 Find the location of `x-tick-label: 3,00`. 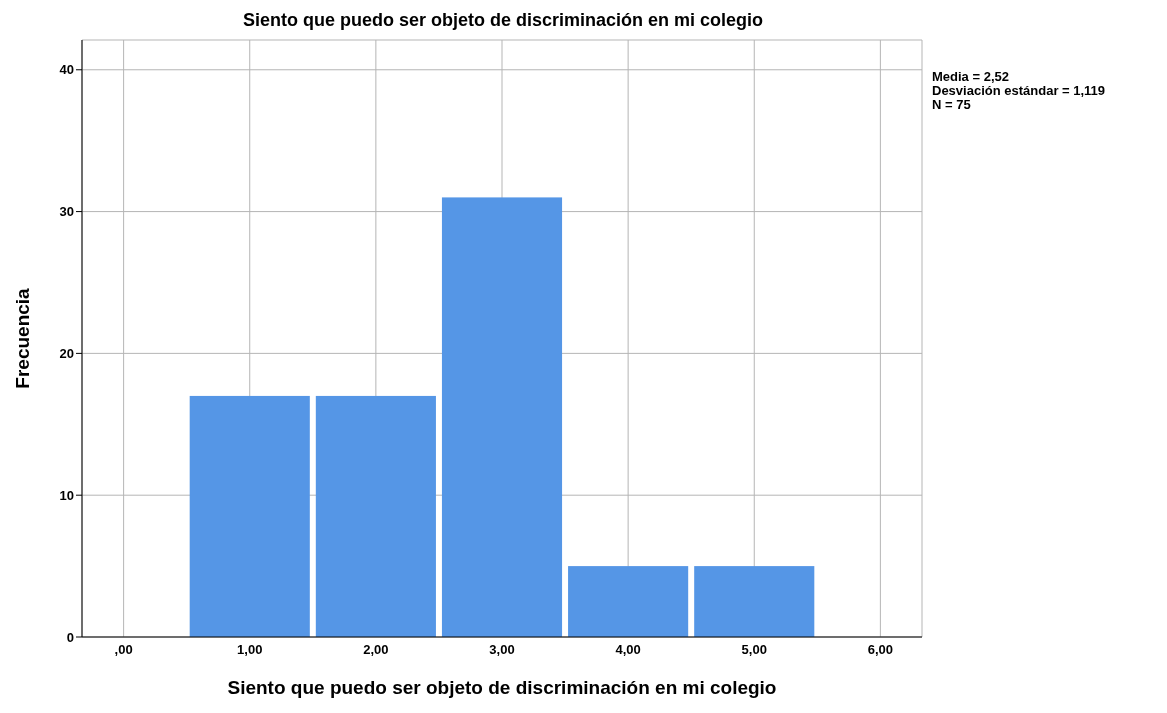

x-tick-label: 3,00 is located at coordinates (502, 650).